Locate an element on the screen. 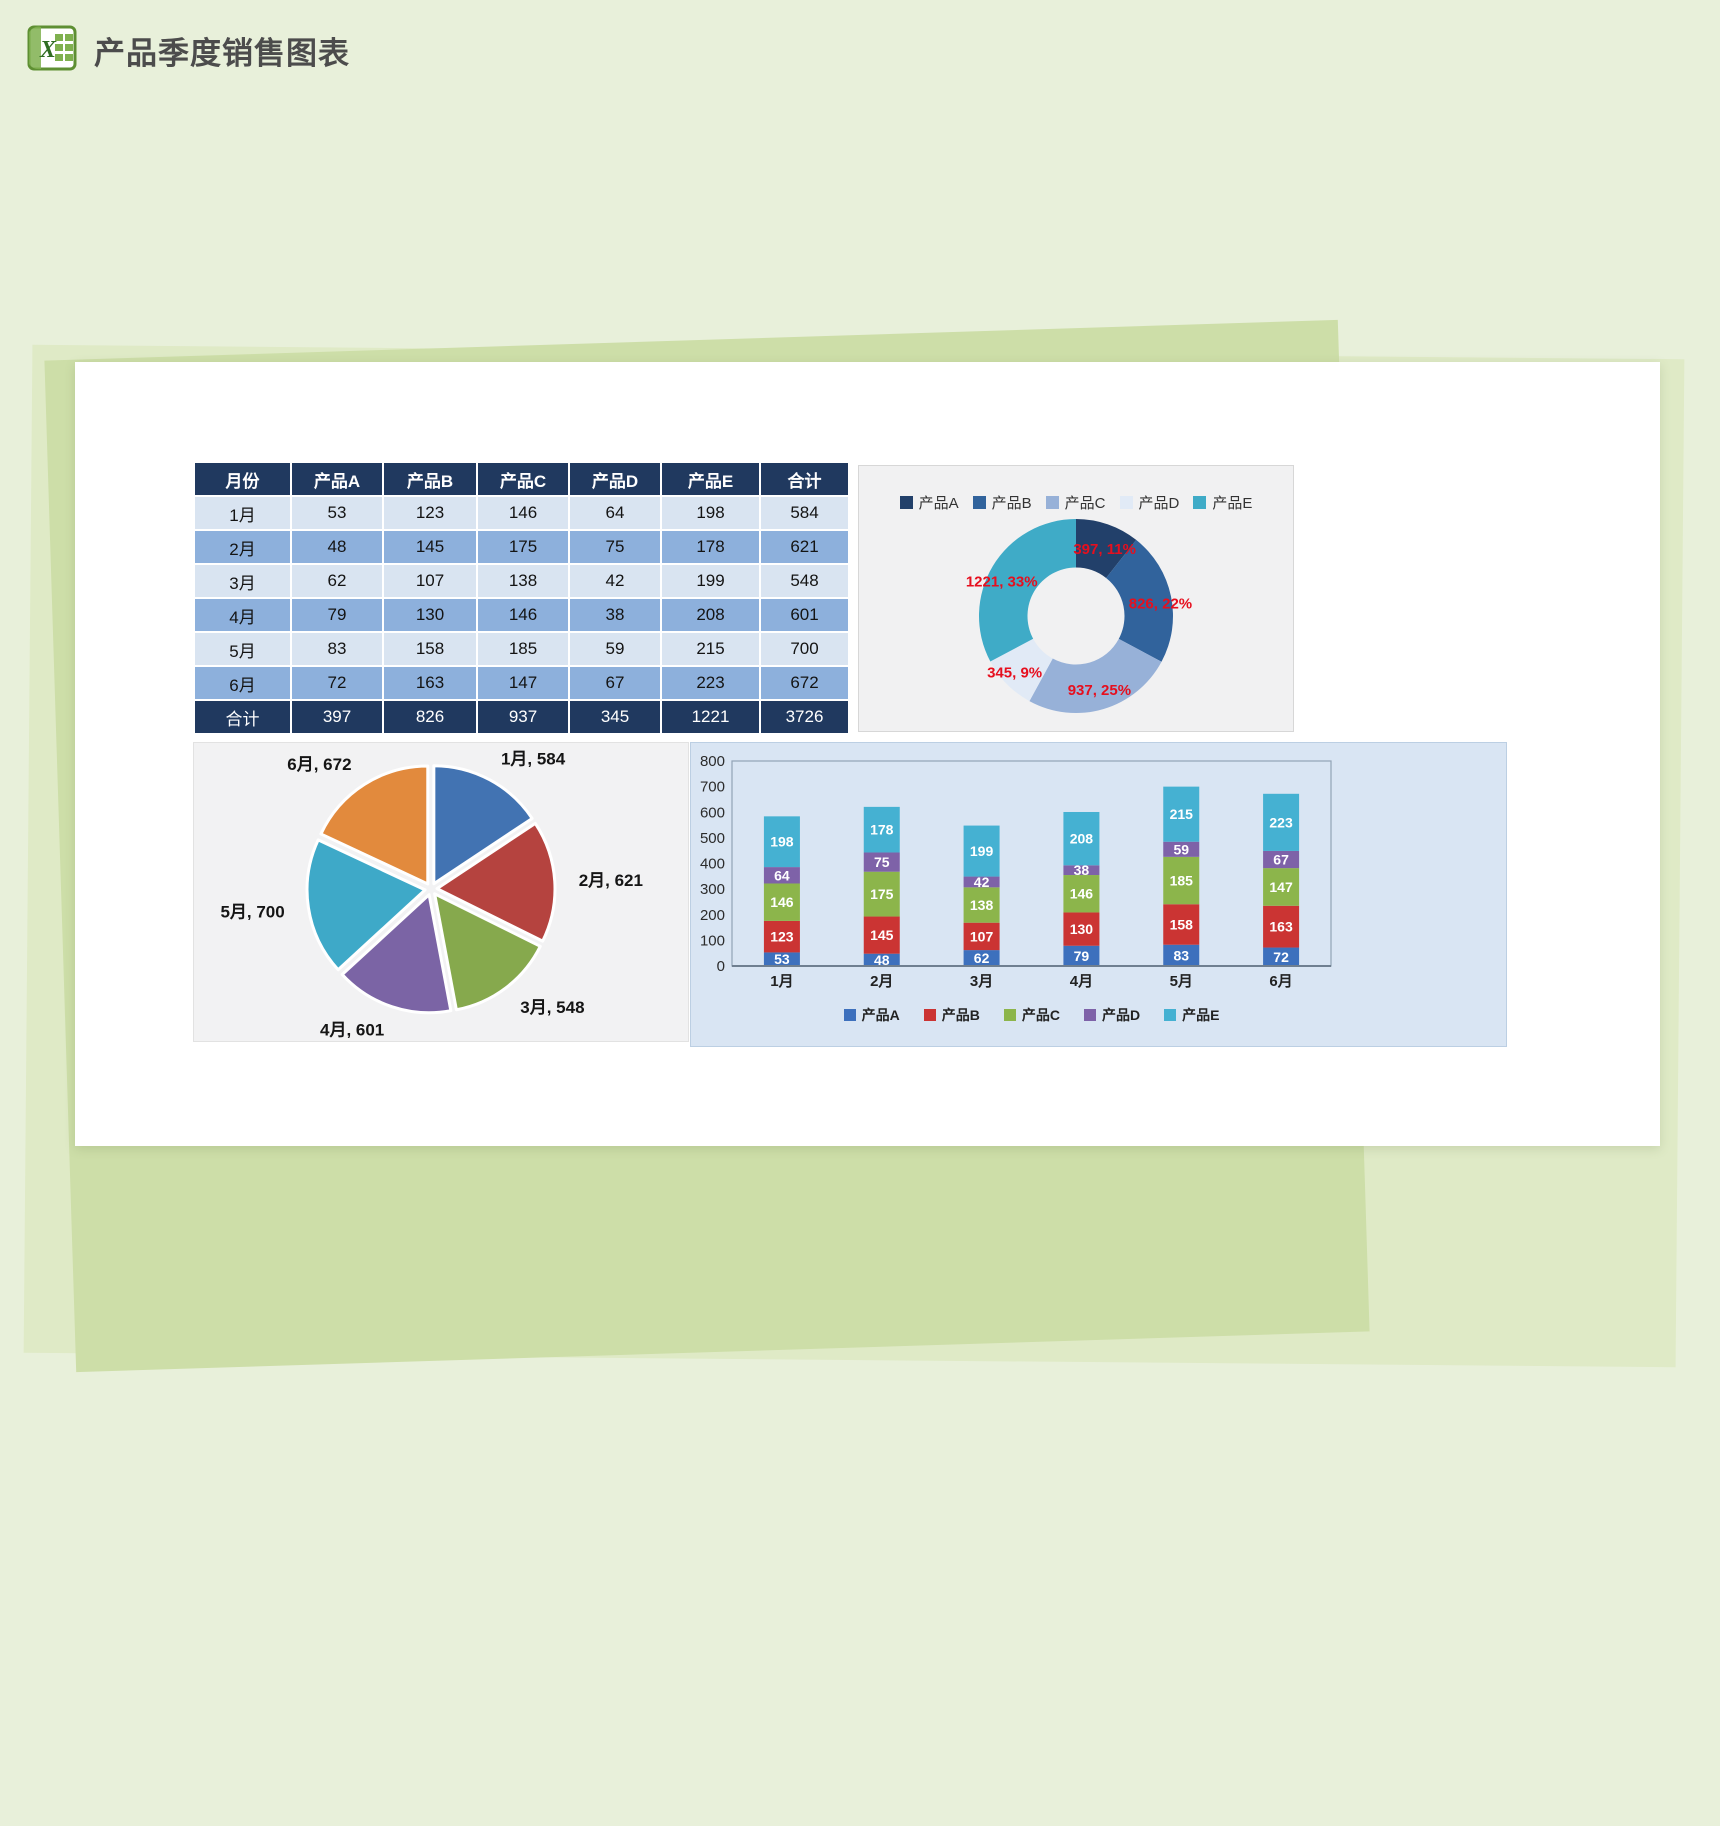  table-header-cell: 产品A is located at coordinates (337, 479).